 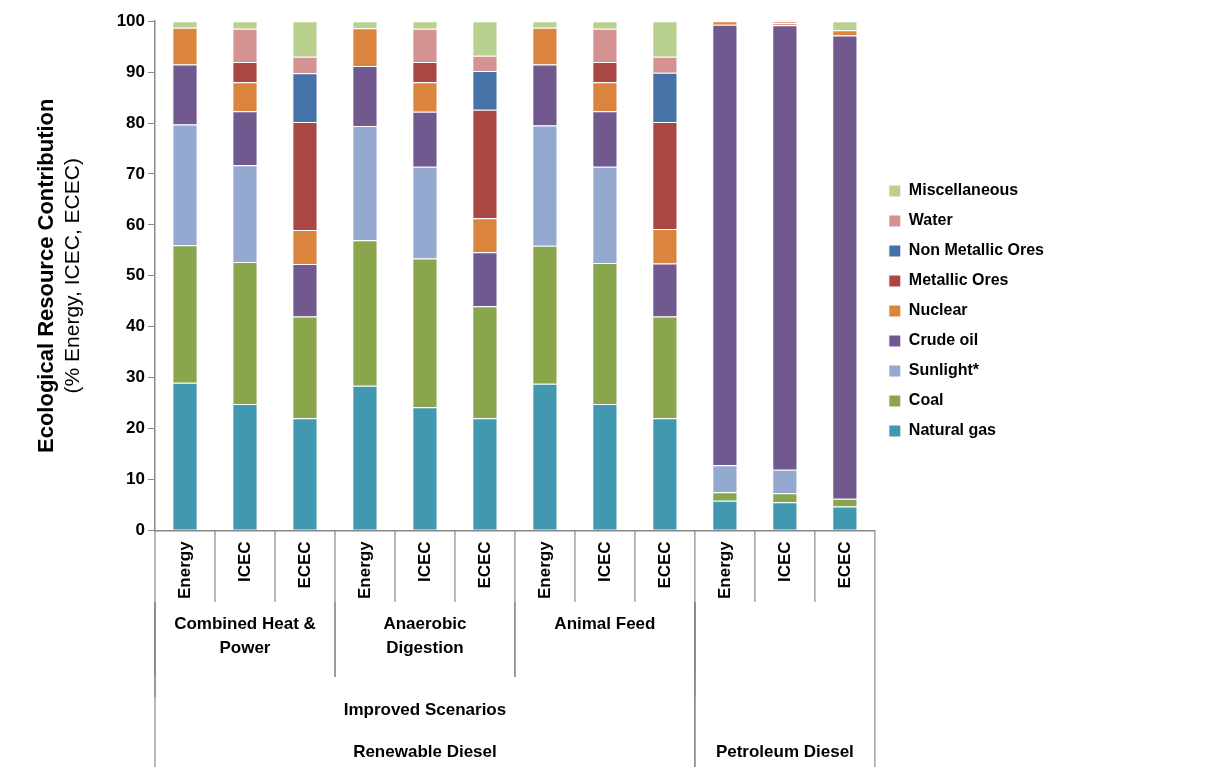 I want to click on text: Animal Feed, so click(x=605, y=623).